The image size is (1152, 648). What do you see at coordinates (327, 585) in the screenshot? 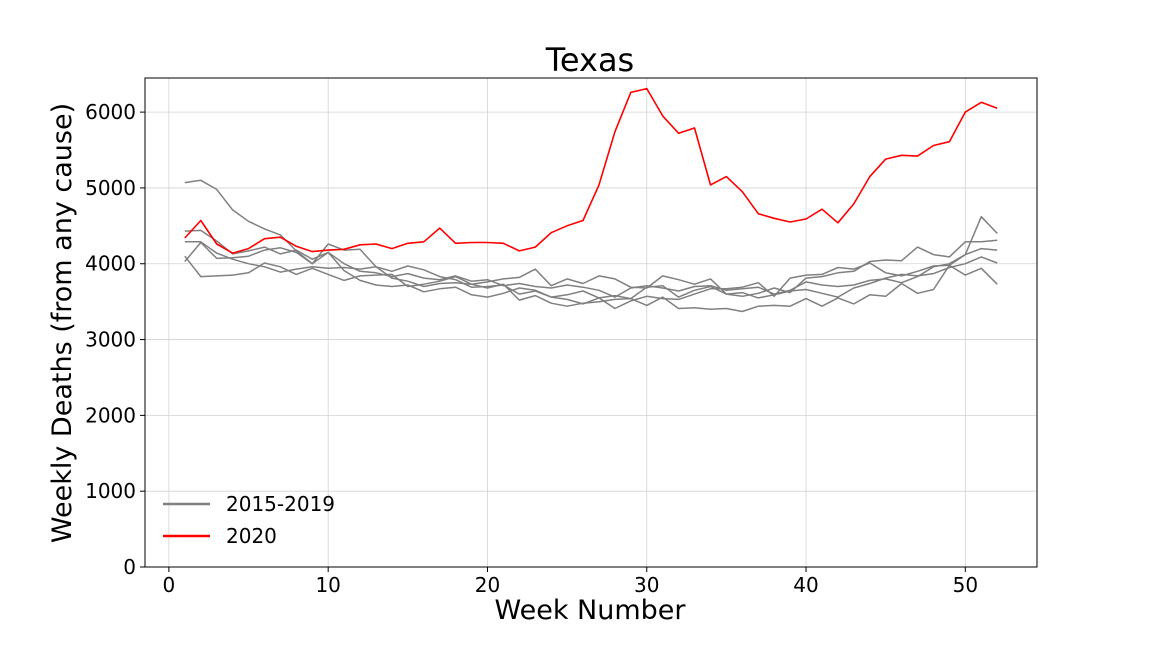
I see `x-tick-label: 10` at bounding box center [327, 585].